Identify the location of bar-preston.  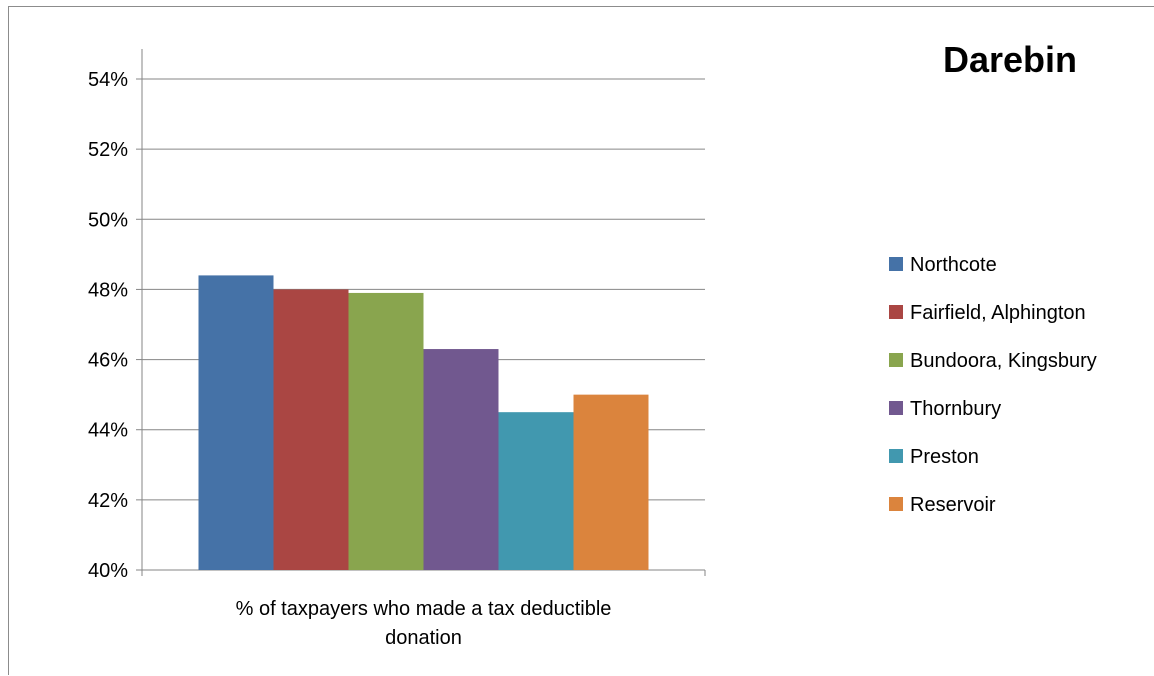
(536, 491).